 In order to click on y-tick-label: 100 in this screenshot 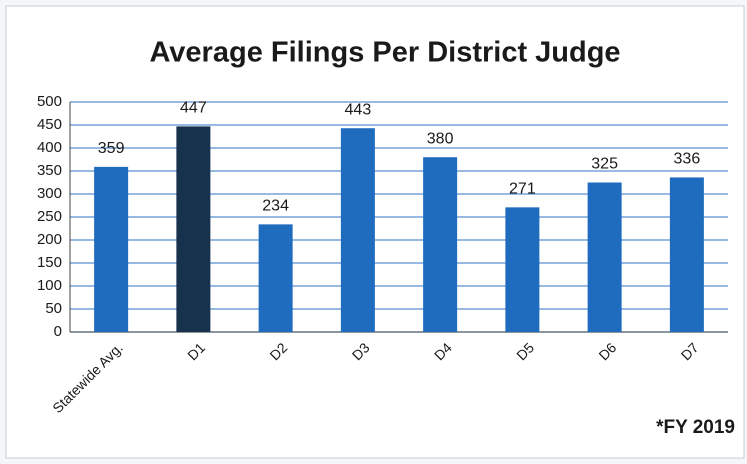, I will do `click(49, 285)`.